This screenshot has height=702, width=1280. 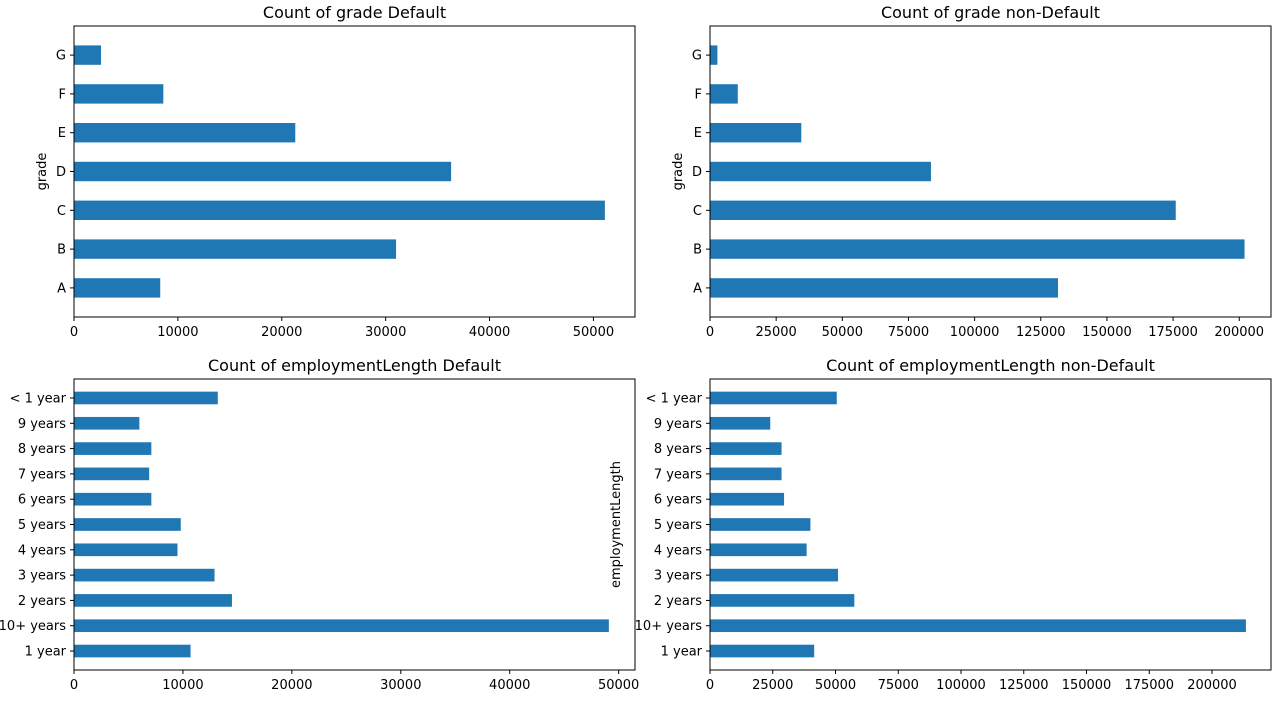 I want to click on y-tick-label: 3 years, so click(x=678, y=576).